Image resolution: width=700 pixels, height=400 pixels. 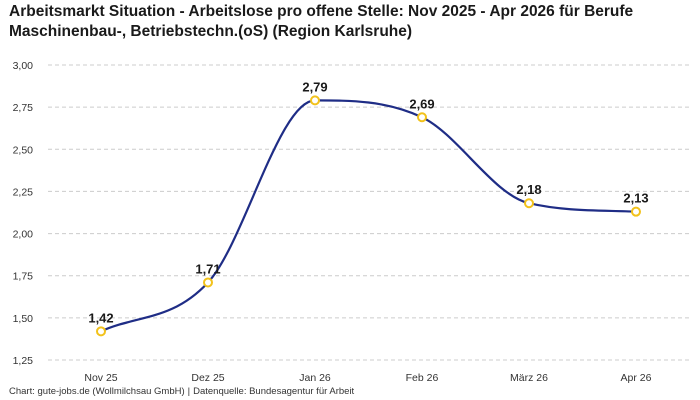 What do you see at coordinates (422, 378) in the screenshot?
I see `x-tick-label: Feb 26` at bounding box center [422, 378].